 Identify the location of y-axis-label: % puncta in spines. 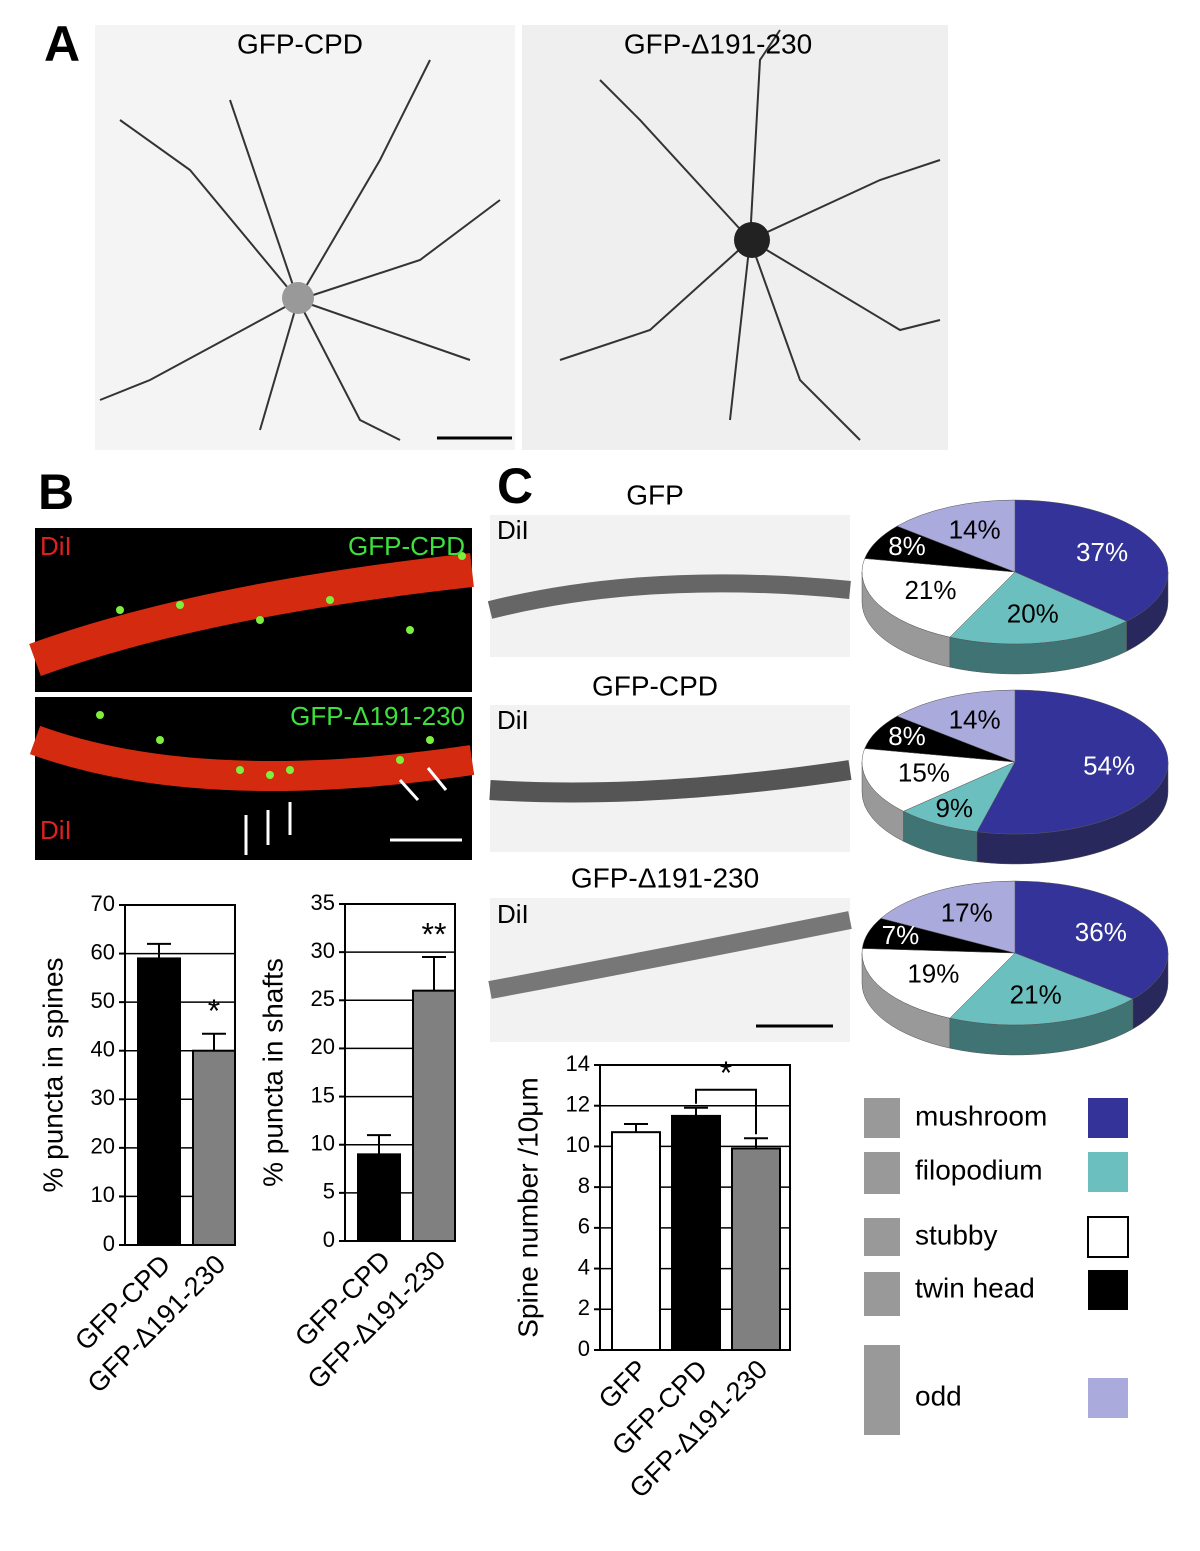
(52, 1074).